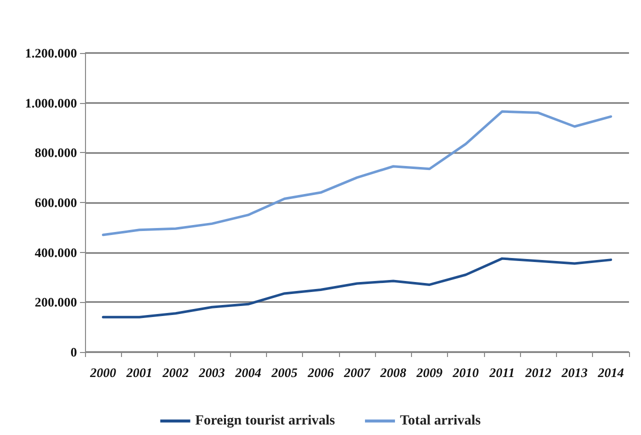  I want to click on legend-label: Total arrivals, so click(441, 421).